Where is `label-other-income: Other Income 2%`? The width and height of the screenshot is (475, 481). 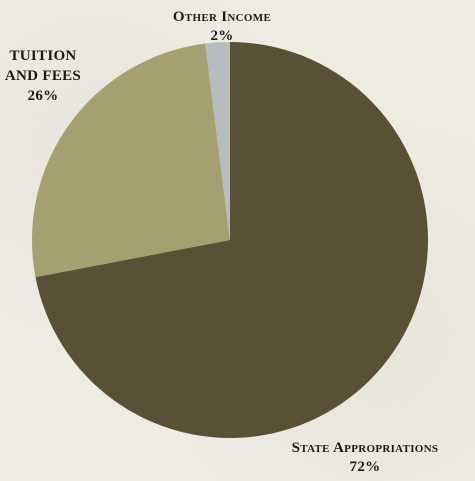 label-other-income: Other Income 2% is located at coordinates (222, 26).